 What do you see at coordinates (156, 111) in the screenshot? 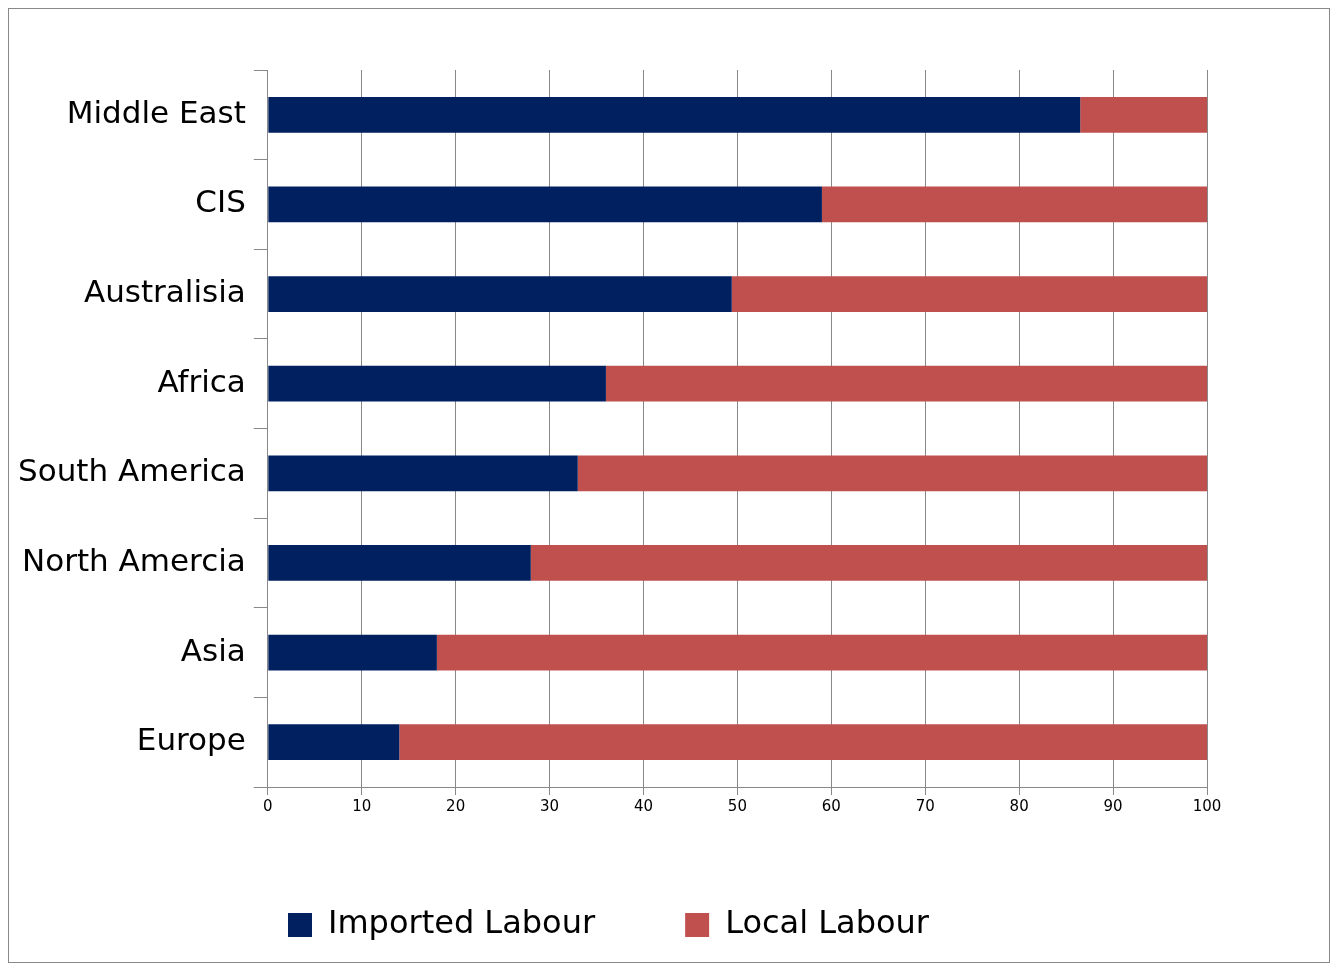
I see `y-tick-label: Middle East` at bounding box center [156, 111].